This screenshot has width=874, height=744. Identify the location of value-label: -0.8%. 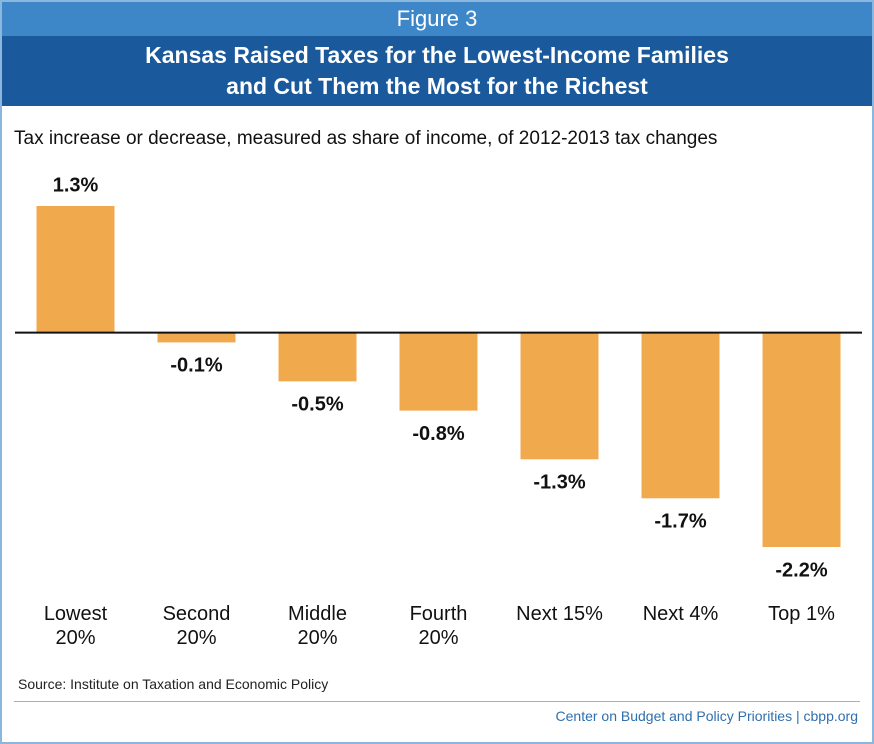
(438, 434).